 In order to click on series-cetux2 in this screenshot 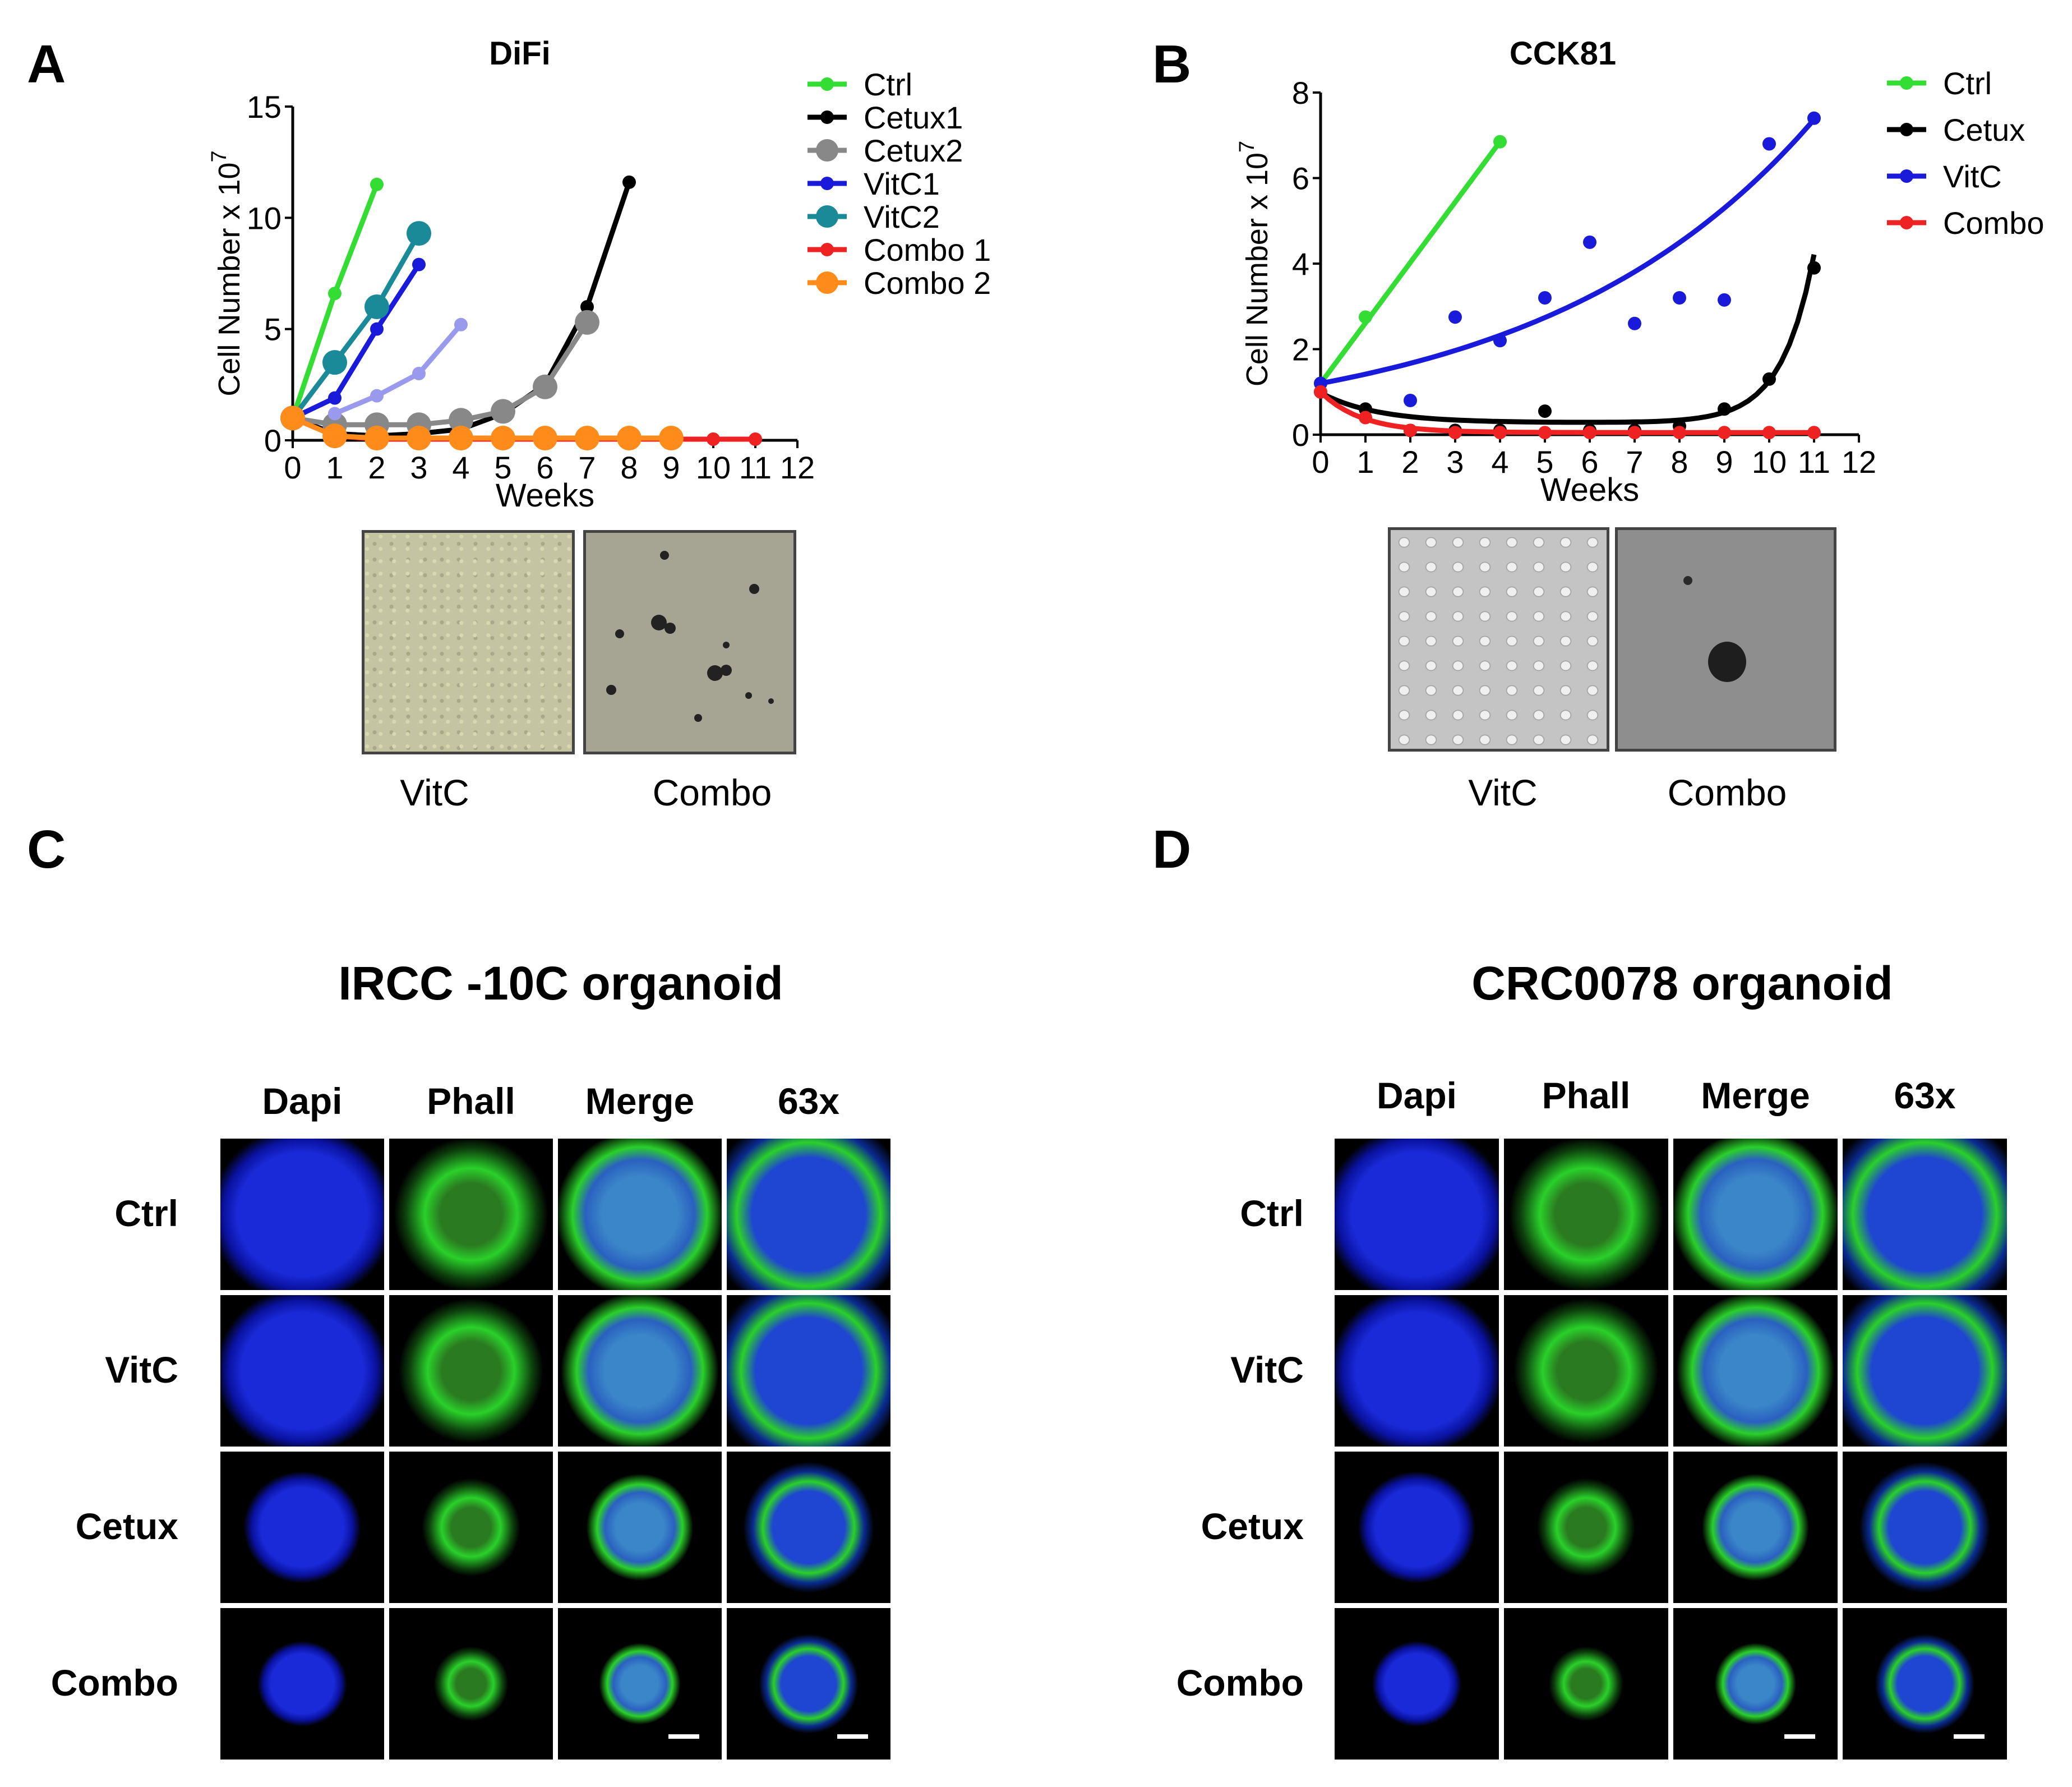, I will do `click(439, 373)`.